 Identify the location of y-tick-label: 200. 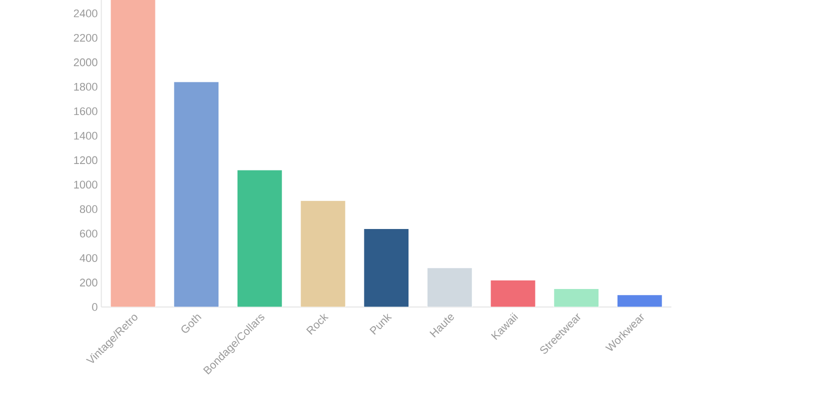
(89, 282).